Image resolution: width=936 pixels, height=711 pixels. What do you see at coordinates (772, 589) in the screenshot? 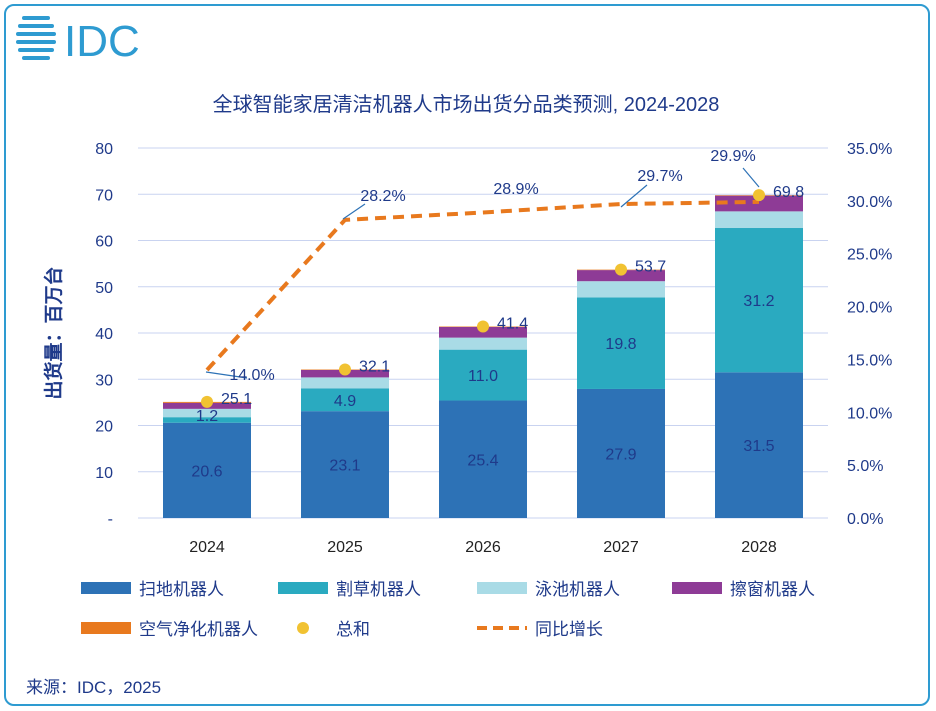
I see `legend-label: 擦窗机器人` at bounding box center [772, 589].